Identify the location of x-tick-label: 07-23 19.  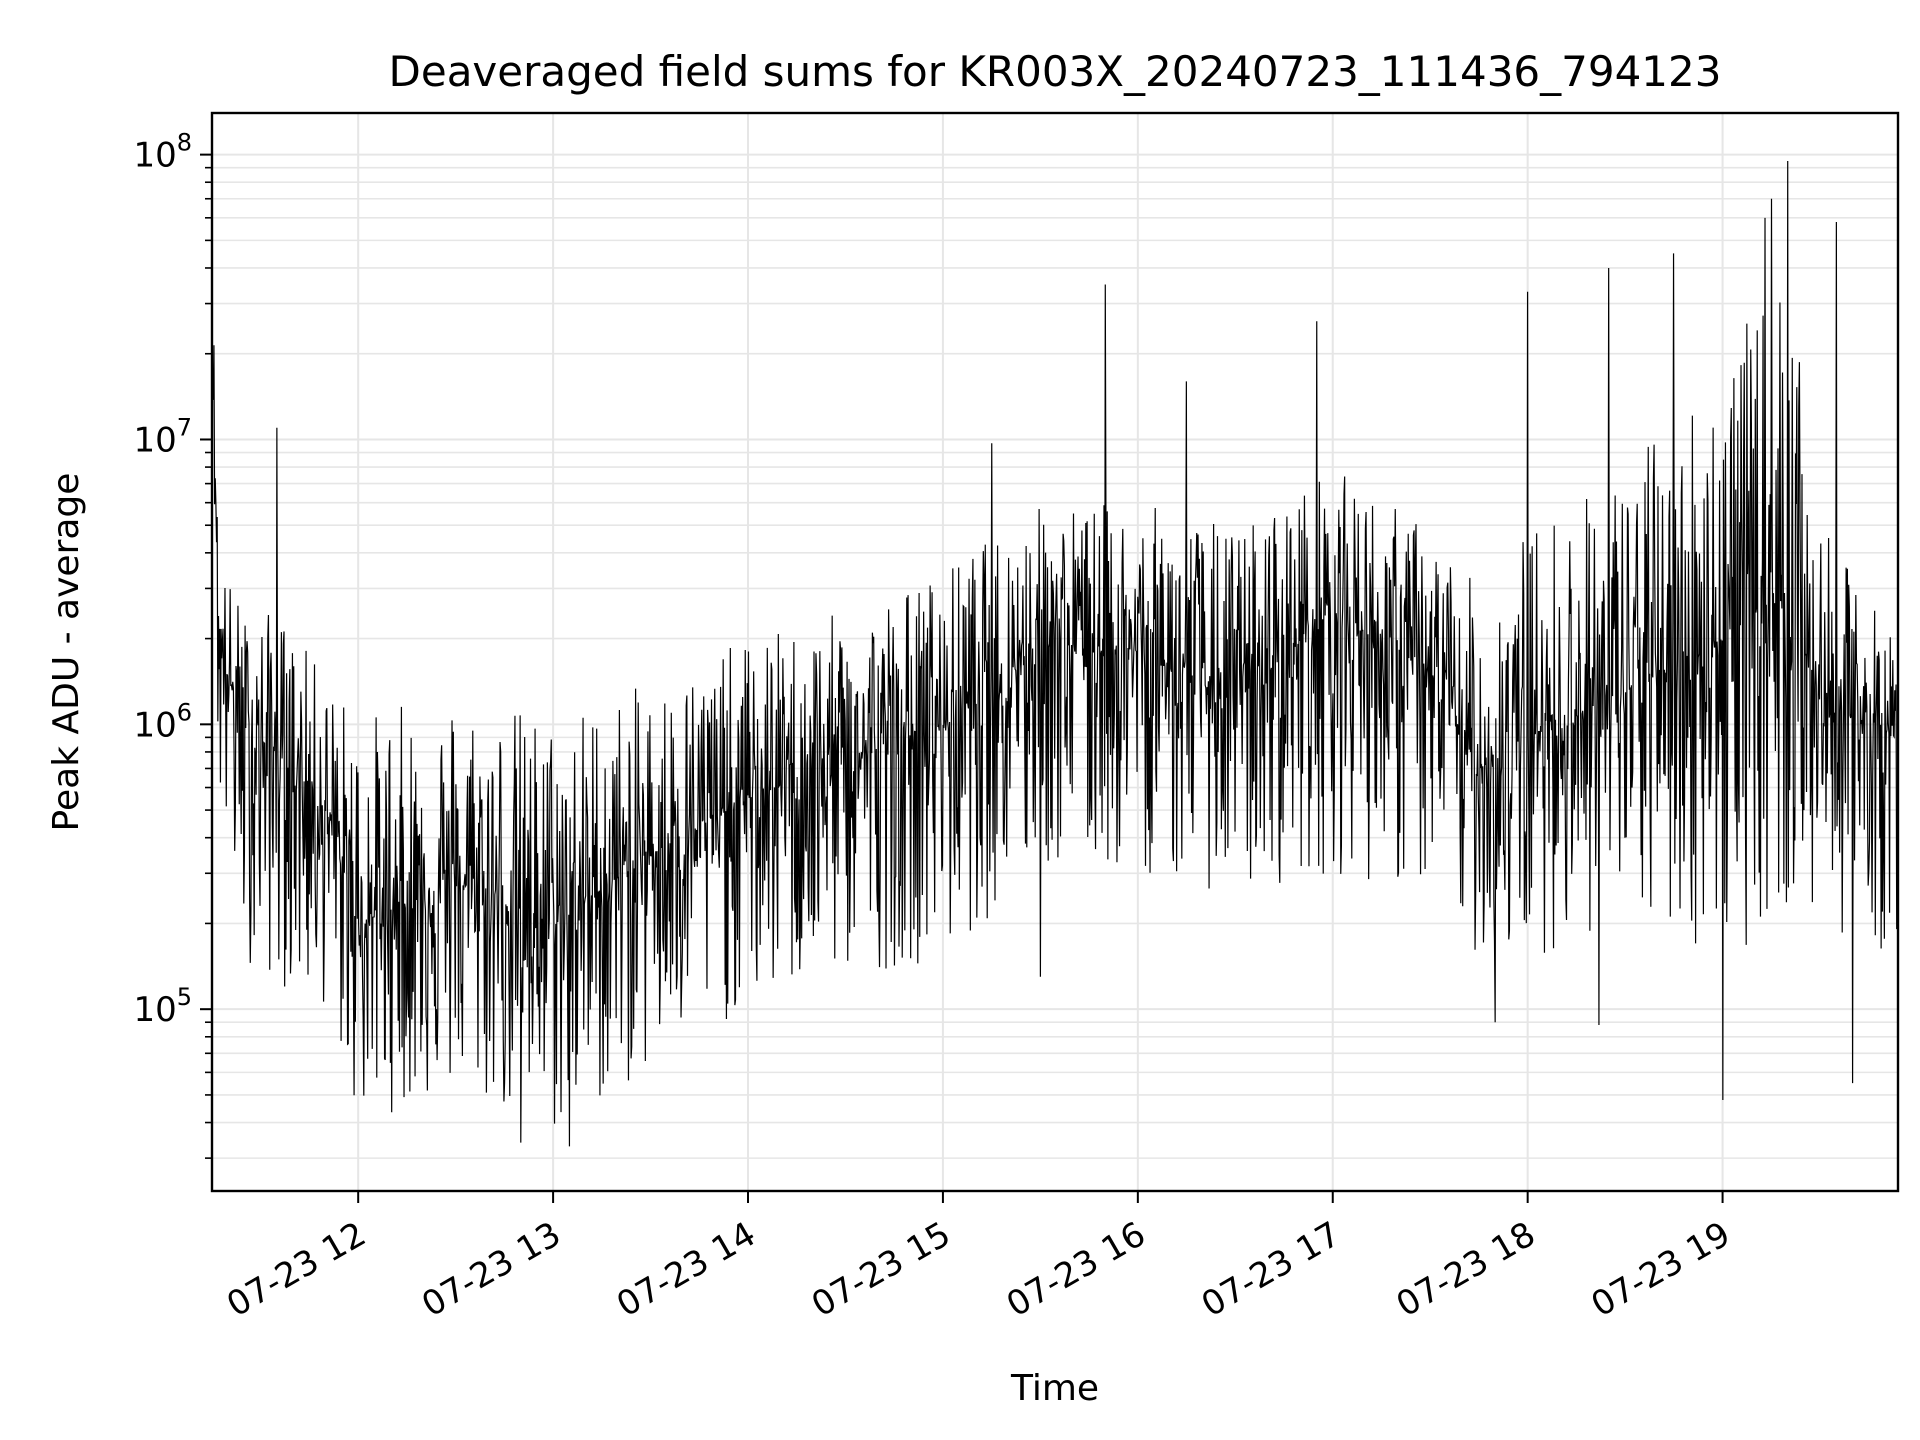
(1661, 1269).